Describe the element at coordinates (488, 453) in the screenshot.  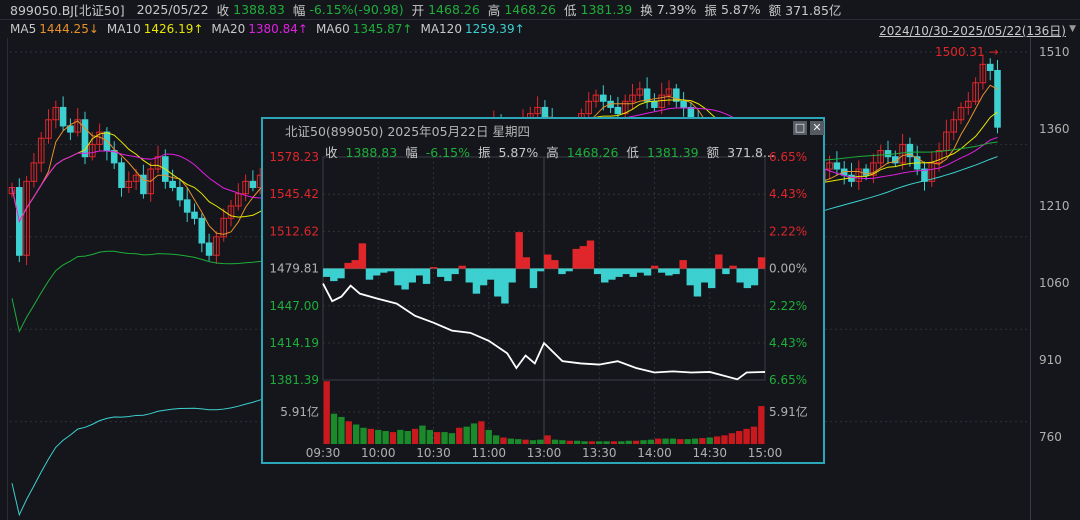
I see `time-tick: 11:00` at that location.